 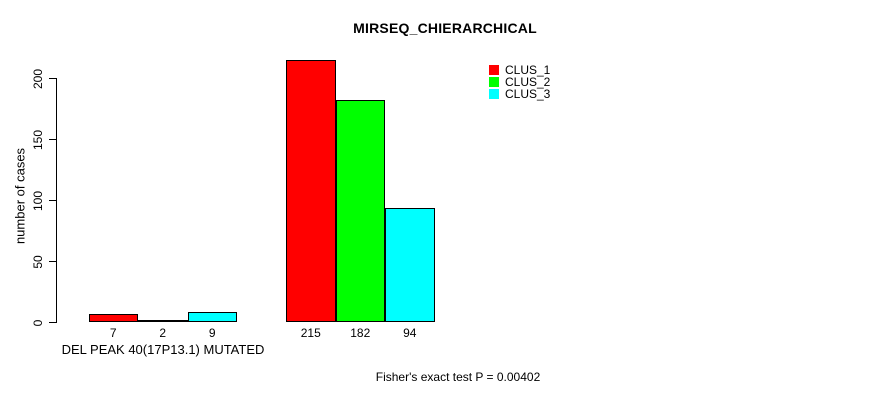 What do you see at coordinates (113, 318) in the screenshot?
I see `bar-clus_1-group1` at bounding box center [113, 318].